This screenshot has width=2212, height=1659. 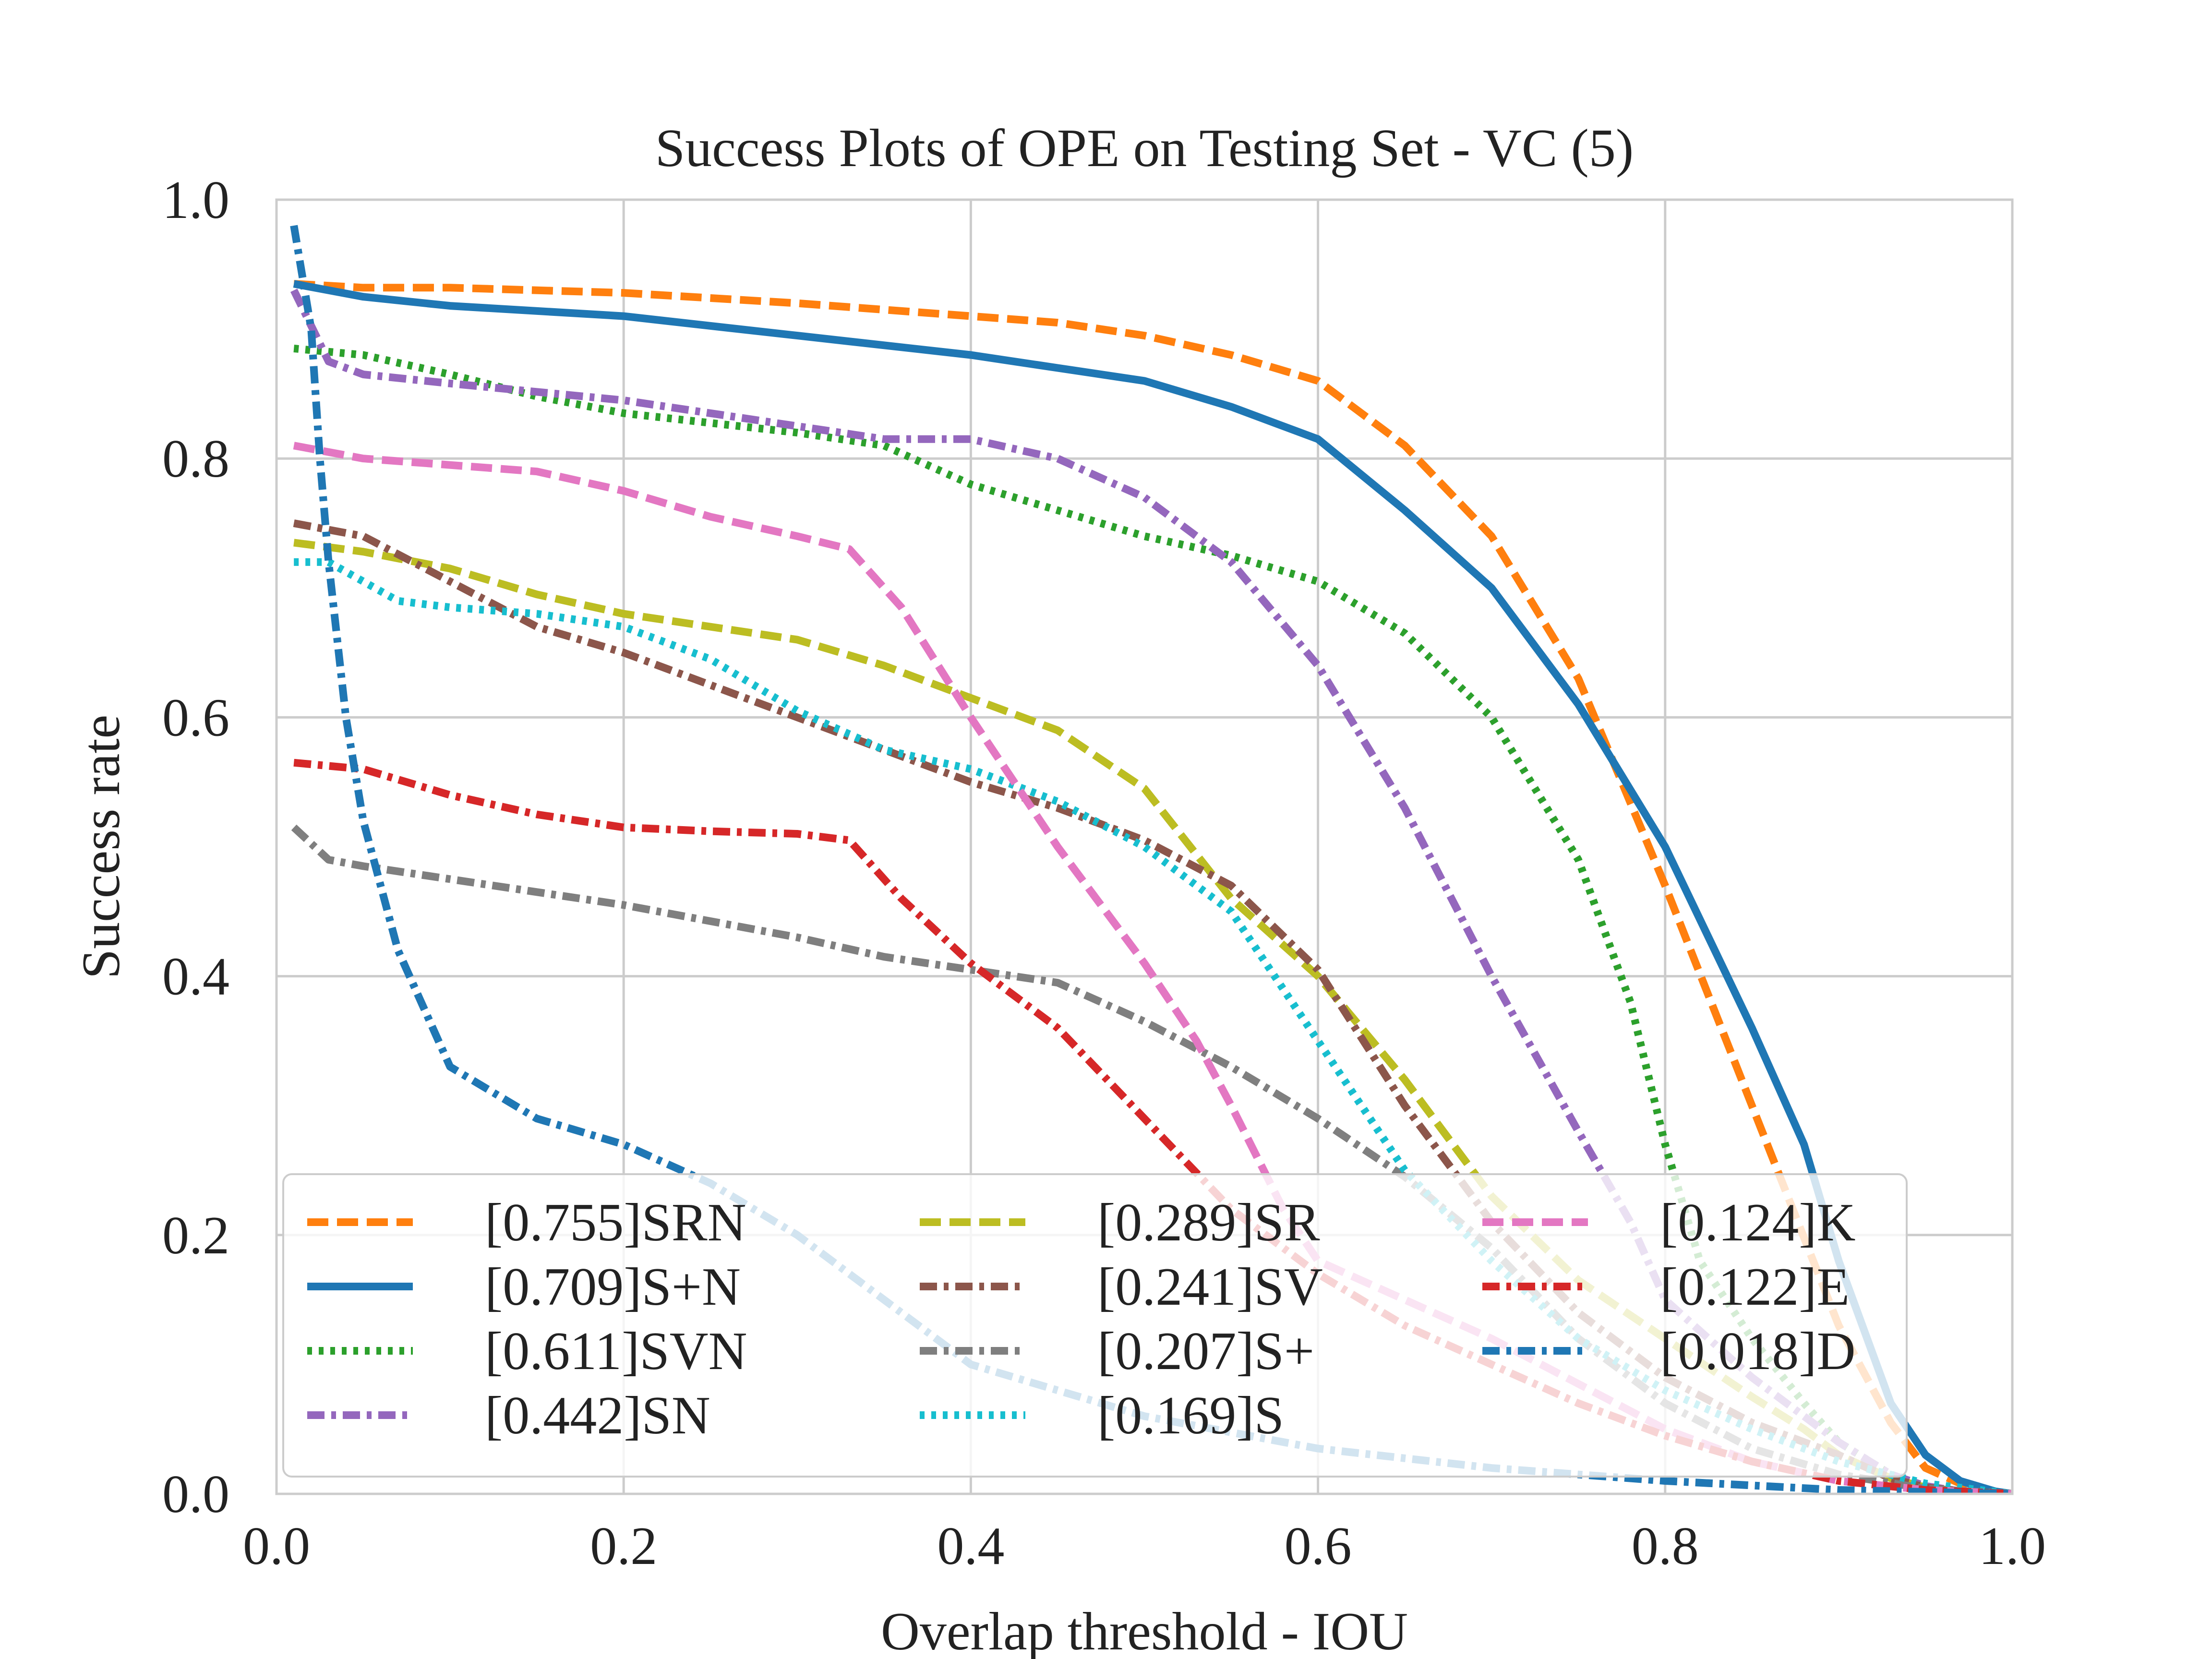 I want to click on x-tick-label: 0.2, so click(x=623, y=1546).